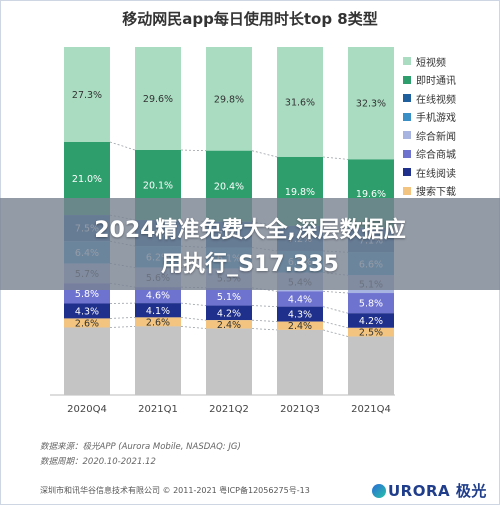  What do you see at coordinates (437, 491) in the screenshot?
I see `logo-text: URORA 极光` at bounding box center [437, 491].